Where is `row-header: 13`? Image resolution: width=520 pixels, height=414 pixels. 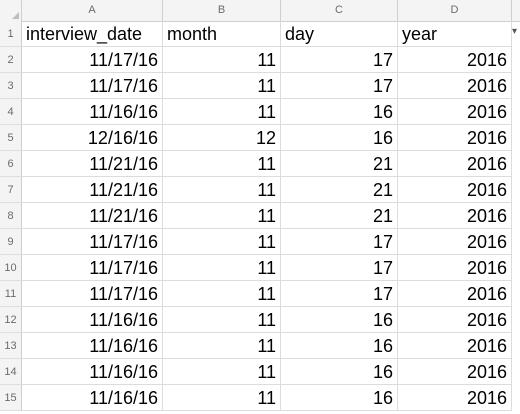
row-header: 13 is located at coordinates (11, 346).